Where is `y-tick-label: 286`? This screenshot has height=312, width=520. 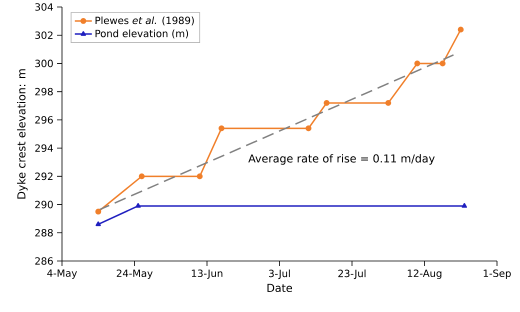
y-tick-label: 286 is located at coordinates (44, 261).